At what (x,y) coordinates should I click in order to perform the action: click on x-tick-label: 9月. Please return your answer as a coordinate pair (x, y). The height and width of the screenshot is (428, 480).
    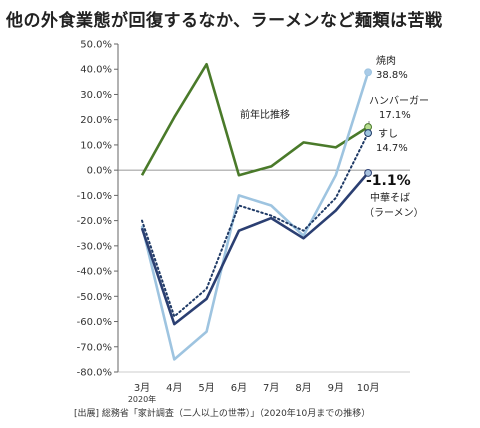
    Looking at the image, I should click on (336, 388).